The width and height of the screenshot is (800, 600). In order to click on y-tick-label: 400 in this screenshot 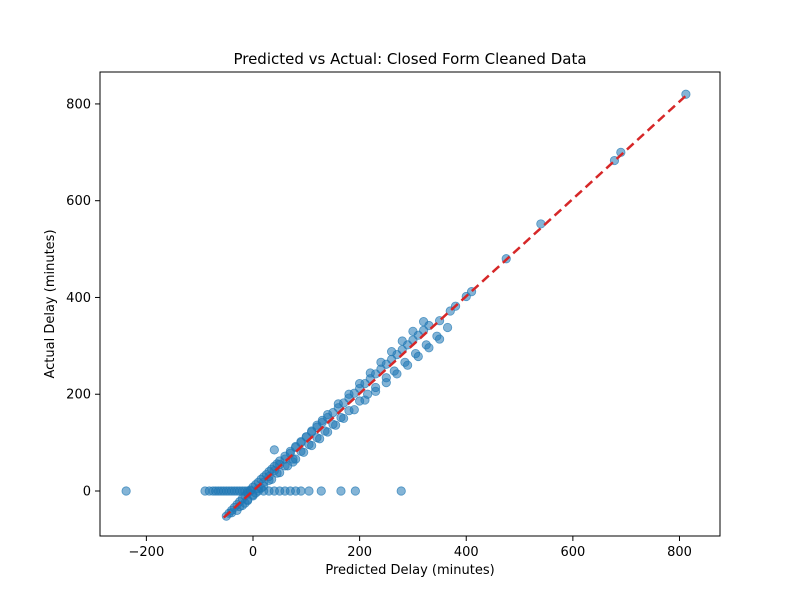, I will do `click(78, 298)`.